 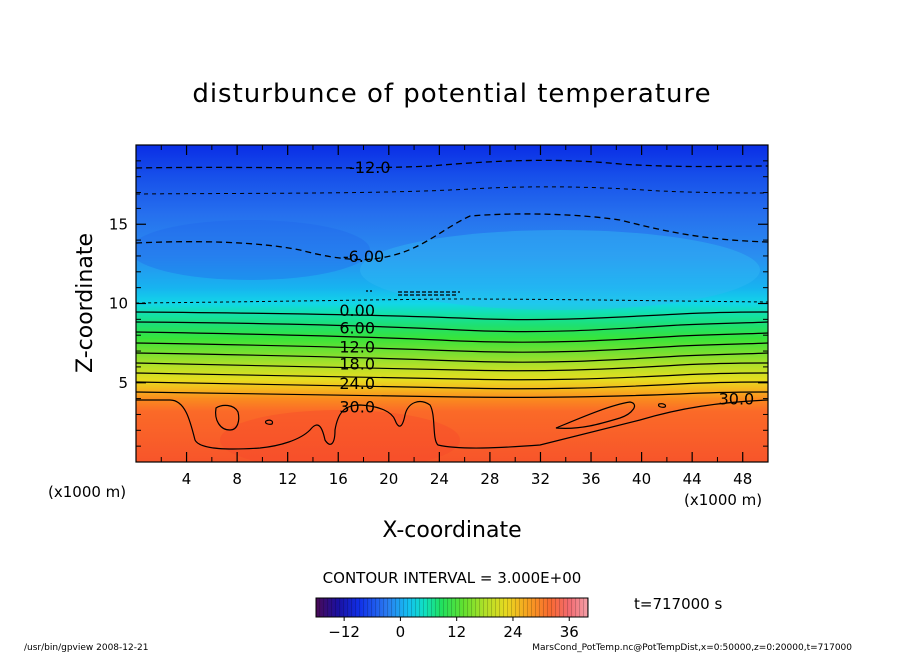 I want to click on x-tick-label: 12, so click(x=287, y=479).